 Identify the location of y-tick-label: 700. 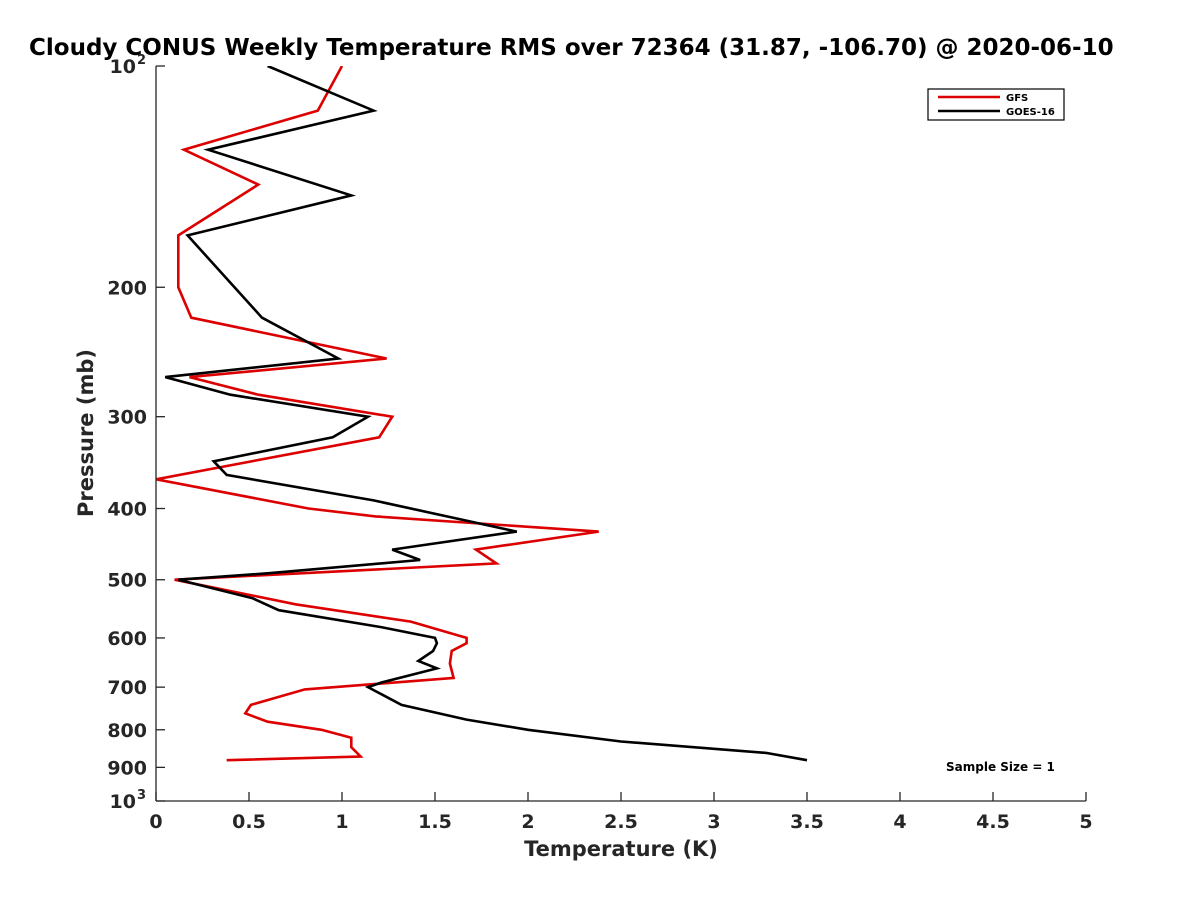
(127, 688).